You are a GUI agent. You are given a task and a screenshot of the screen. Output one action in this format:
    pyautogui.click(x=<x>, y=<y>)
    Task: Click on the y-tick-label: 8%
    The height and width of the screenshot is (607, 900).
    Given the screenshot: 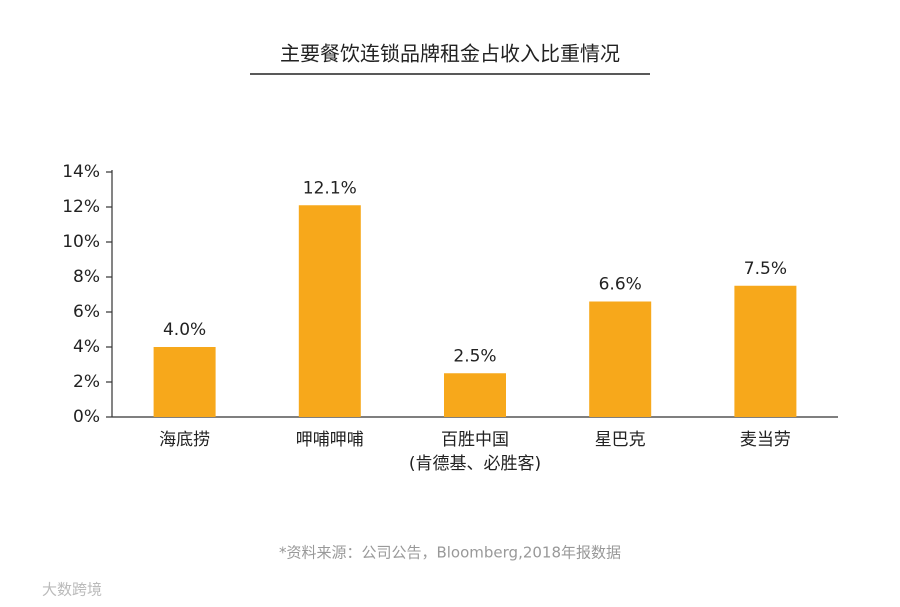 What is the action you would take?
    pyautogui.click(x=86, y=277)
    